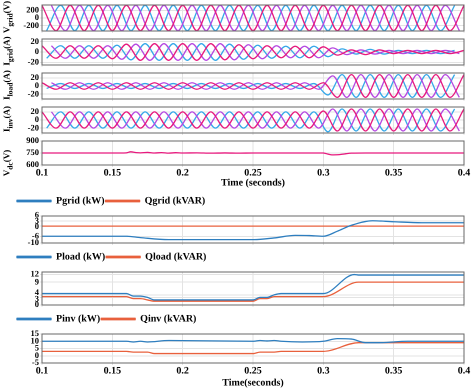 The image size is (474, 392). What do you see at coordinates (36, 281) in the screenshot?
I see `y-tick-label: 9` at bounding box center [36, 281].